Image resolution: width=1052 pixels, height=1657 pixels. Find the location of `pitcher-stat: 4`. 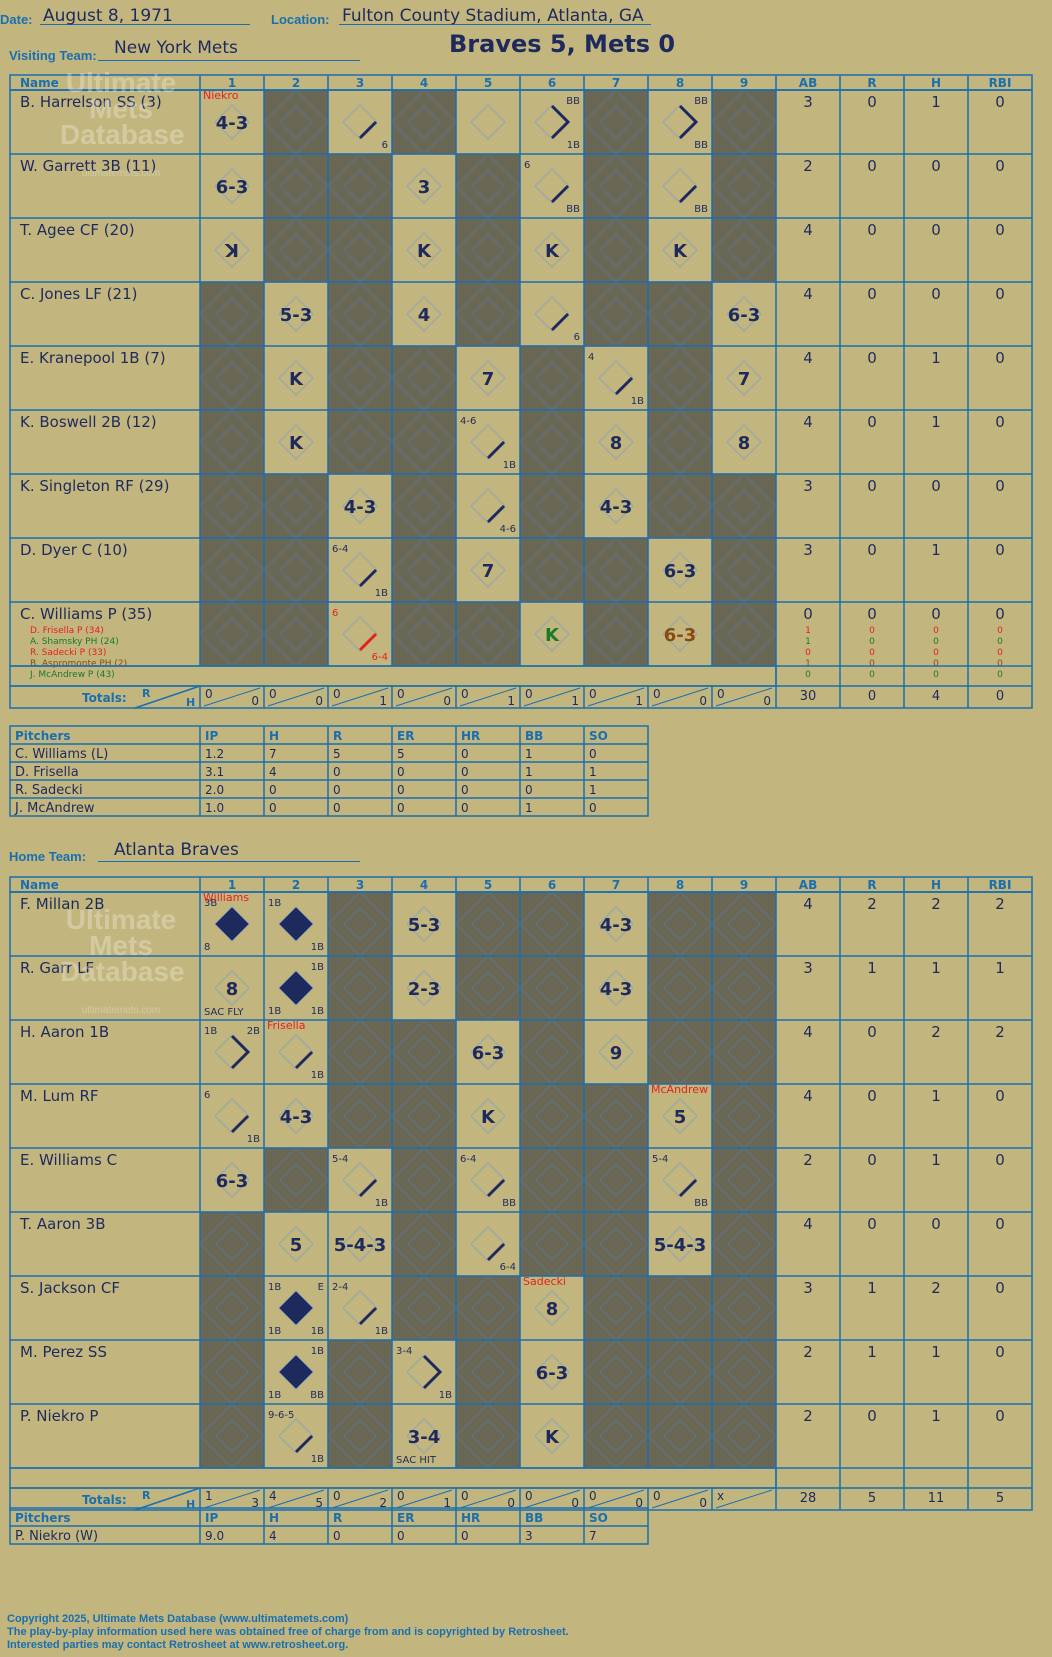

pitcher-stat: 4 is located at coordinates (273, 772).